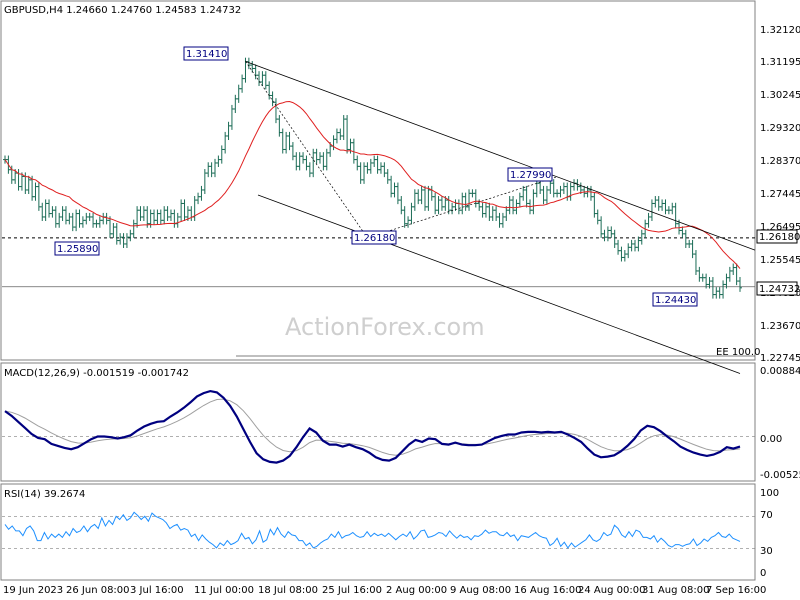 This screenshot has width=800, height=600. Describe the element at coordinates (98, 590) in the screenshot. I see `time-tick: 26 Jun 08:00` at that location.